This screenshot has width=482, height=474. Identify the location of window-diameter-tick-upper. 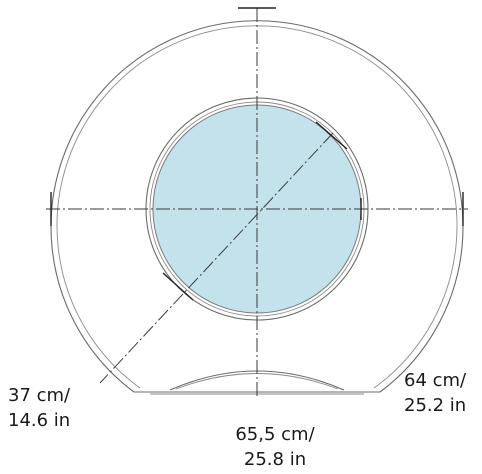
(331, 135).